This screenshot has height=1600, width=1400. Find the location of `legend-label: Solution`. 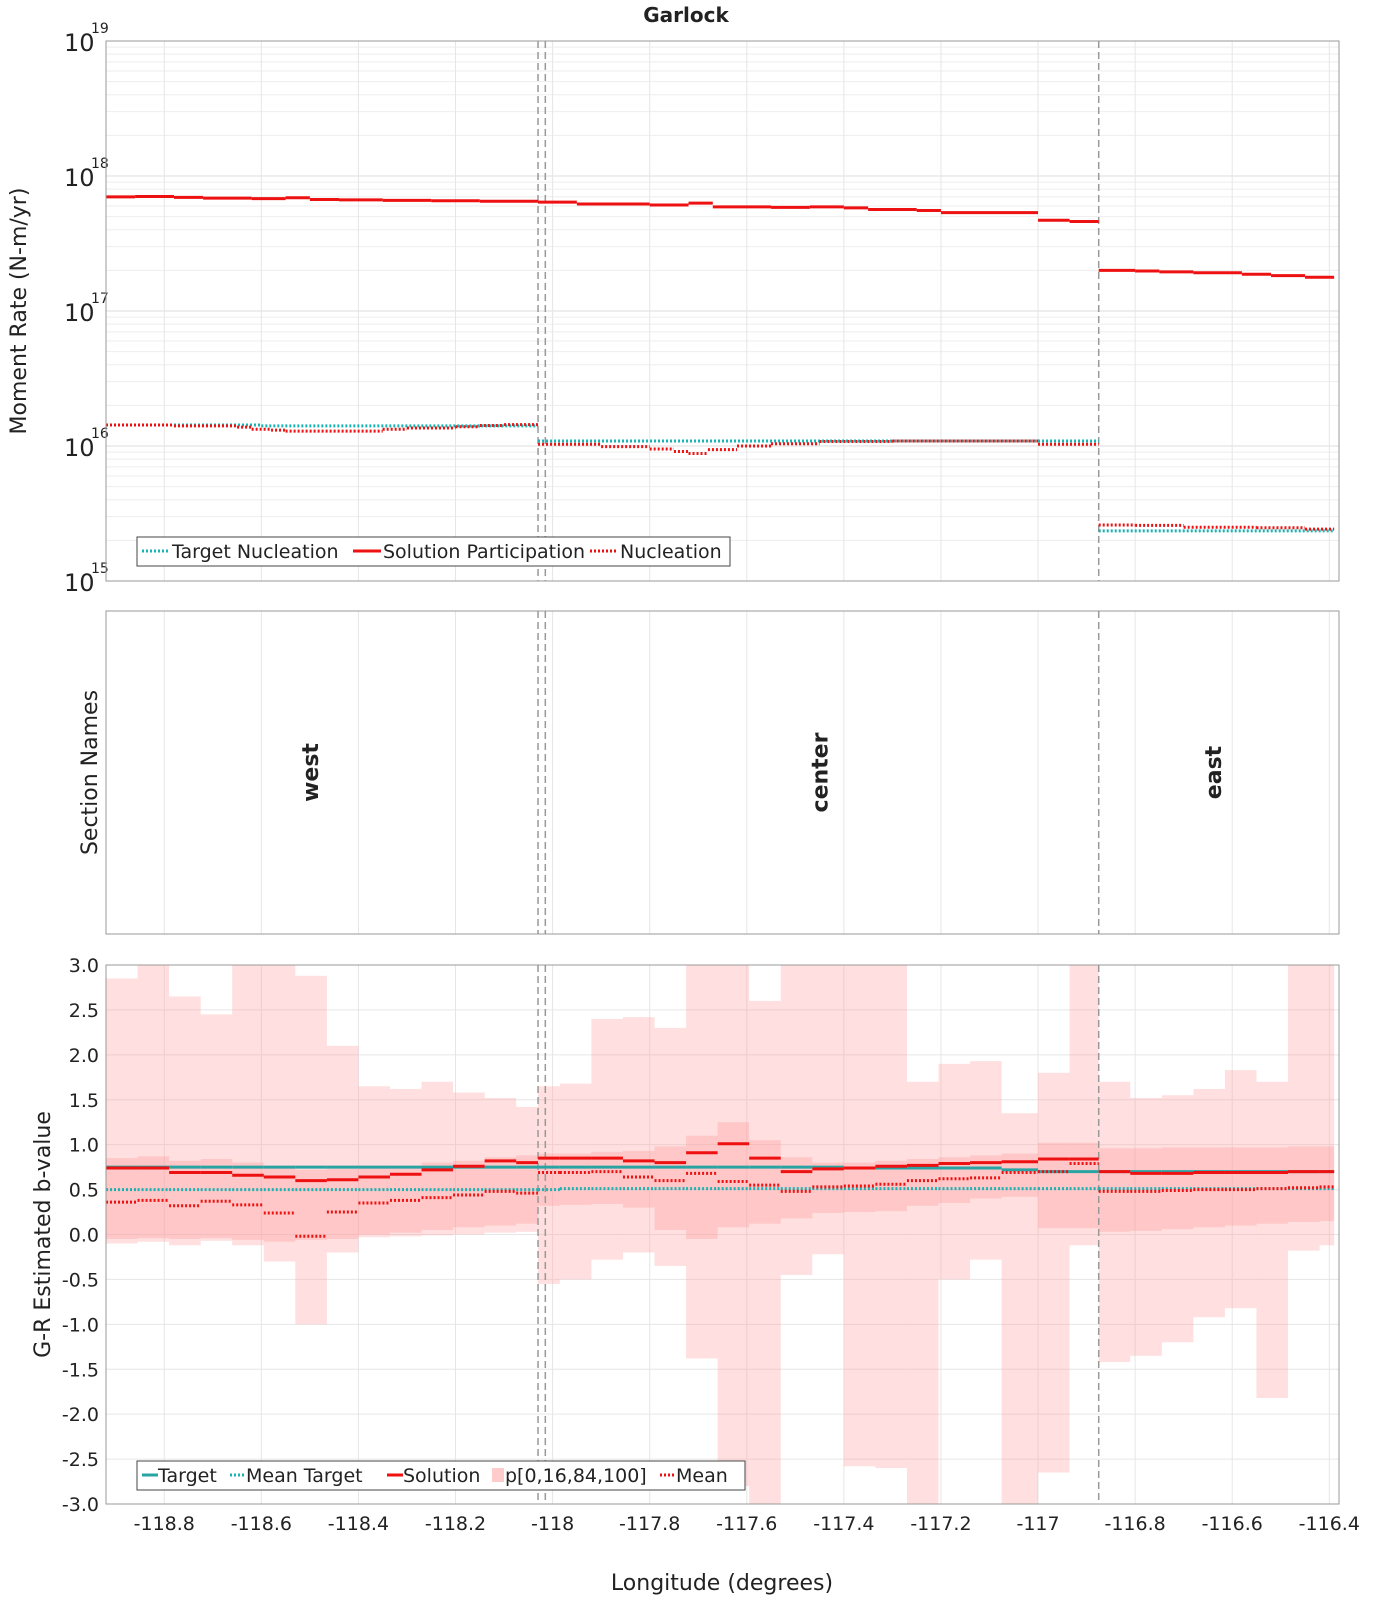

legend-label: Solution is located at coordinates (441, 1476).